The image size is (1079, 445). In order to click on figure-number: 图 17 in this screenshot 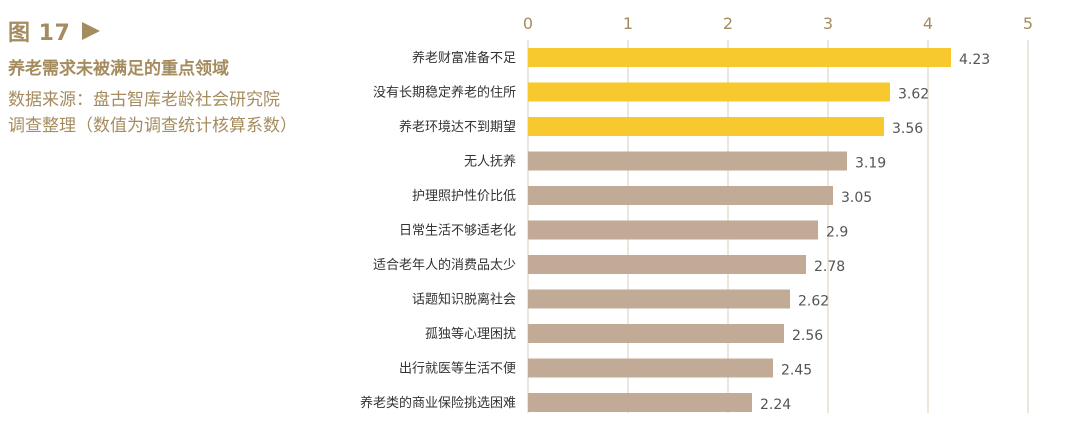, I will do `click(39, 33)`.